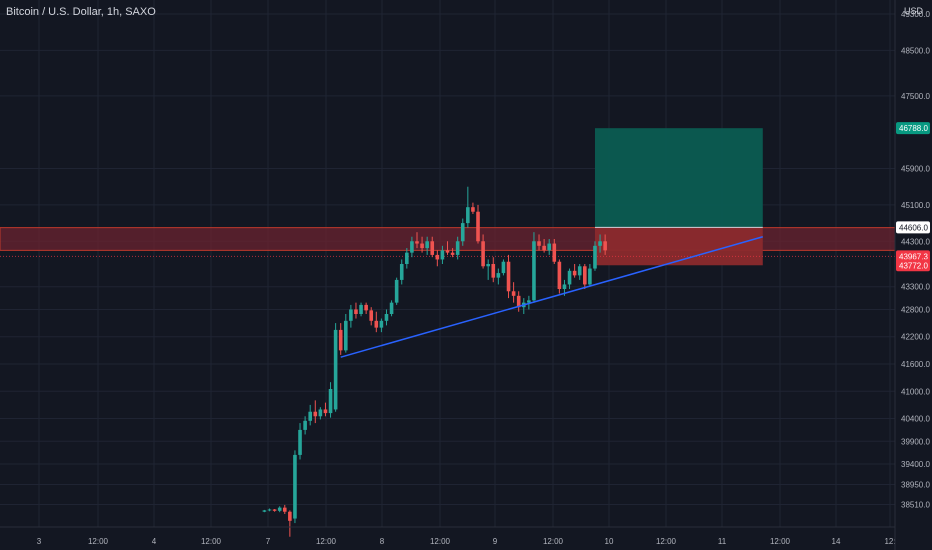  Describe the element at coordinates (915, 484) in the screenshot. I see `y-tick-label: 38950.0` at that location.